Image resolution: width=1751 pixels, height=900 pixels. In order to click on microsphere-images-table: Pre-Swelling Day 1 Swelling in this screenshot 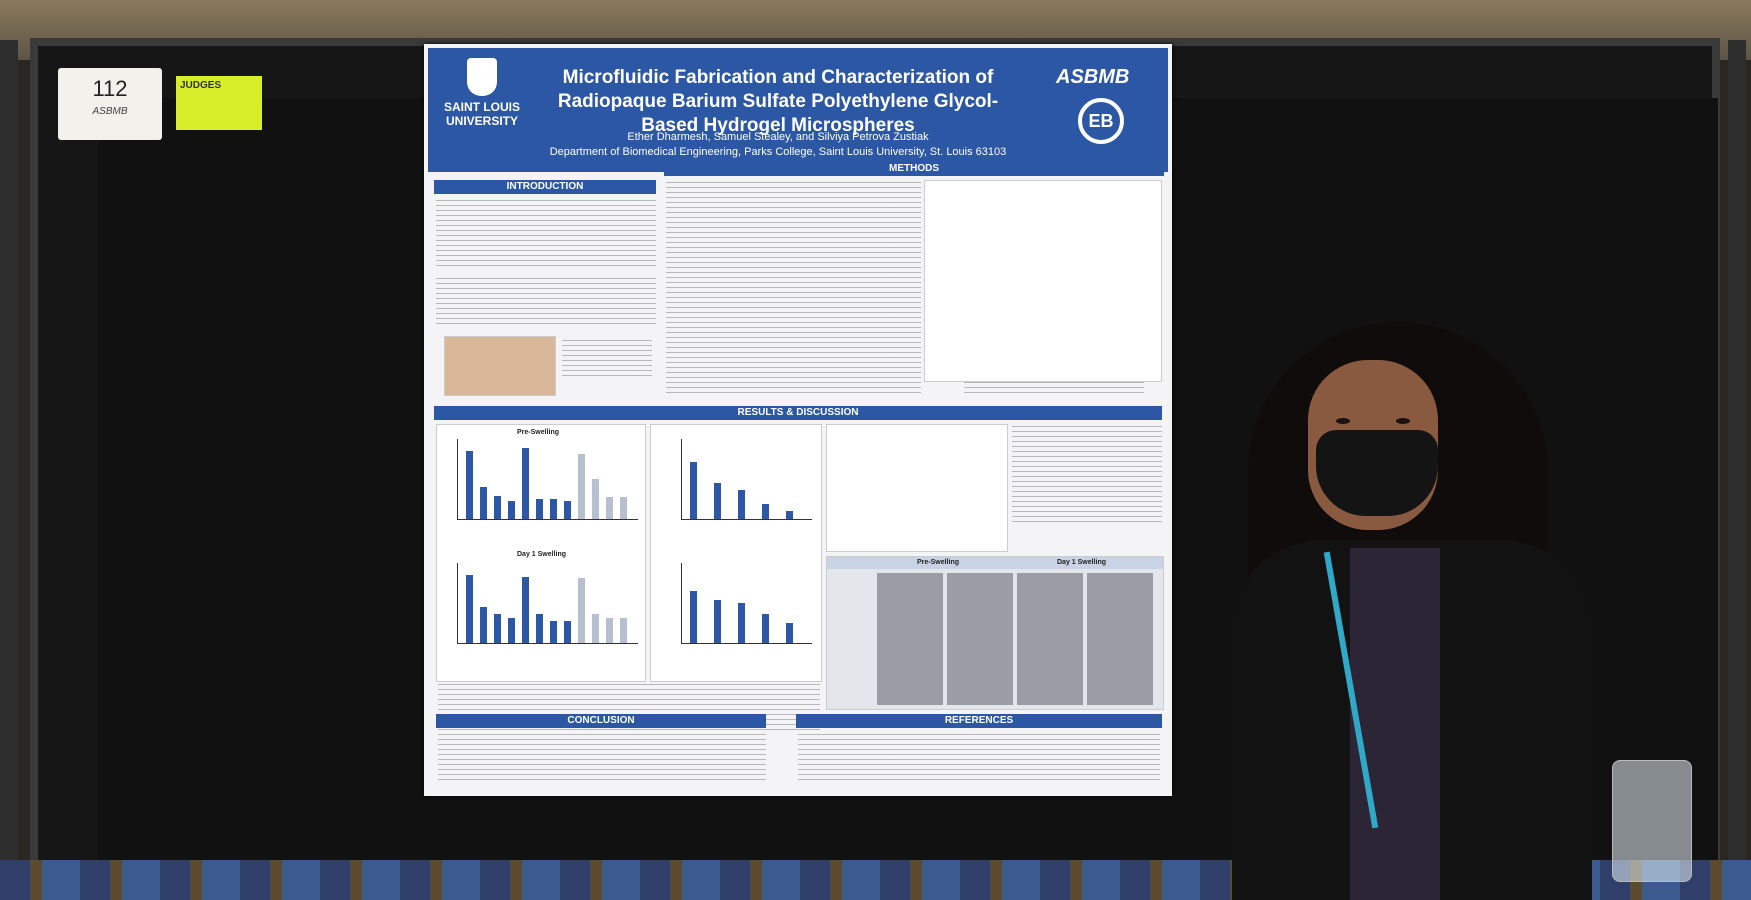, I will do `click(995, 633)`.